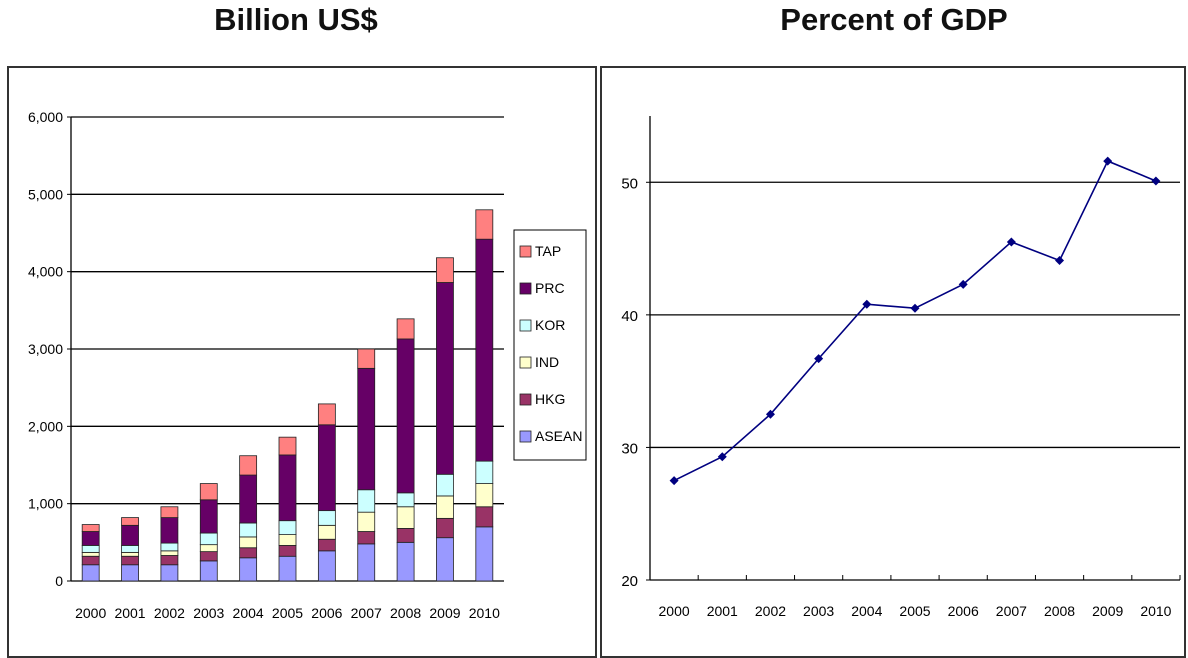 Image resolution: width=1188 pixels, height=658 pixels. What do you see at coordinates (550, 325) in the screenshot?
I see `legend-label-kor: KOR` at bounding box center [550, 325].